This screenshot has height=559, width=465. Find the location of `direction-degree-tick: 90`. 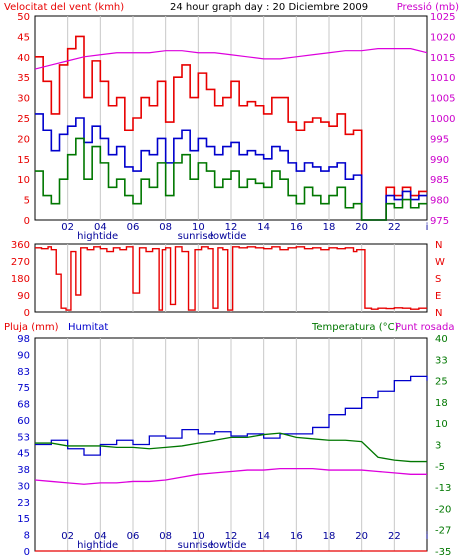

direction-degree-tick: 90 is located at coordinates (23, 296).